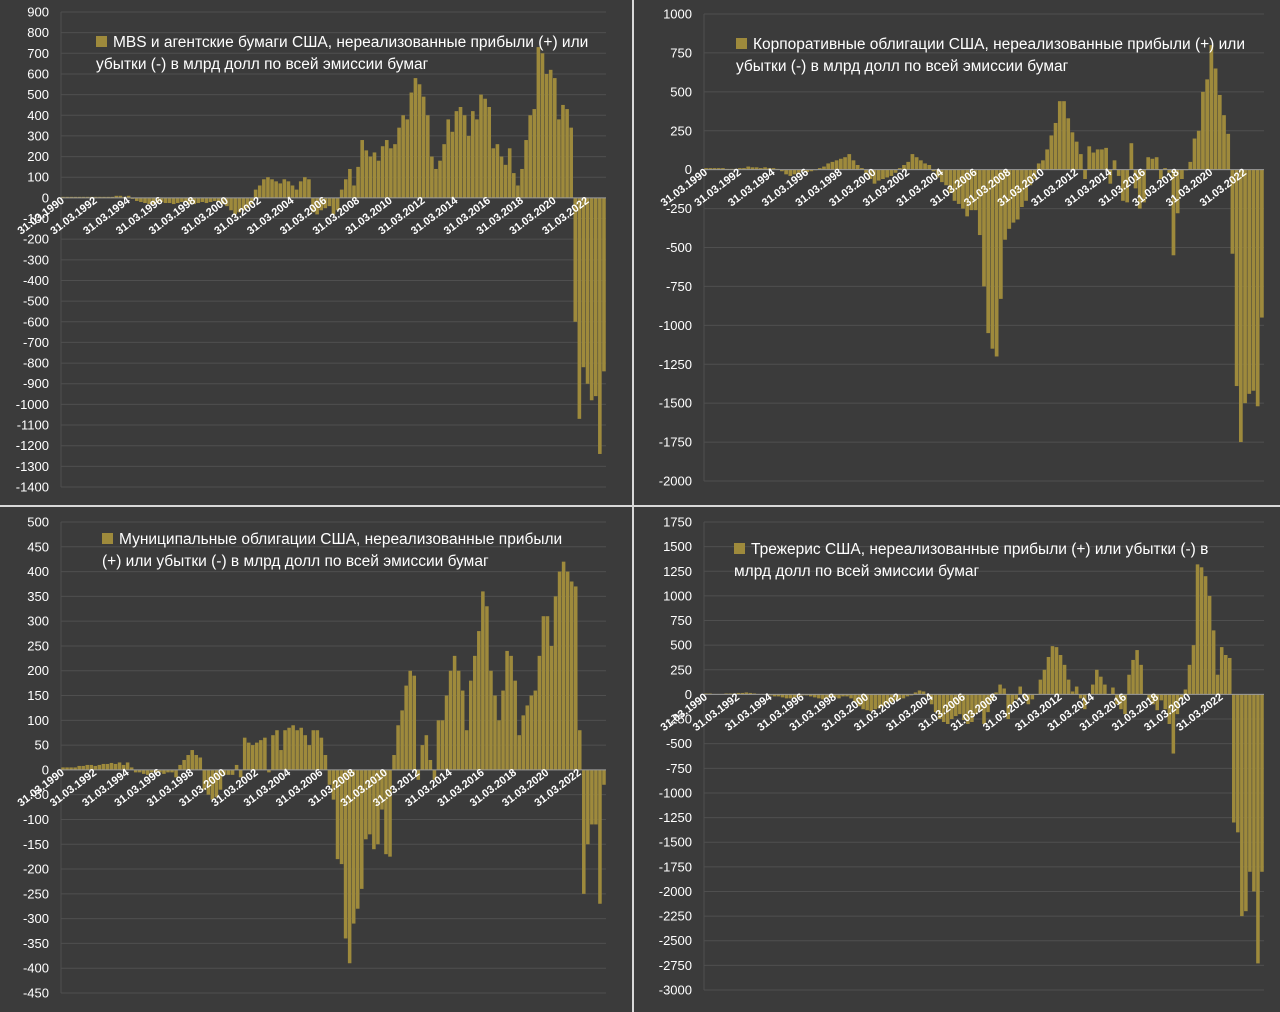 This screenshot has height=1012, width=1280. I want to click on y-tick-label: 1000, so click(677, 595).